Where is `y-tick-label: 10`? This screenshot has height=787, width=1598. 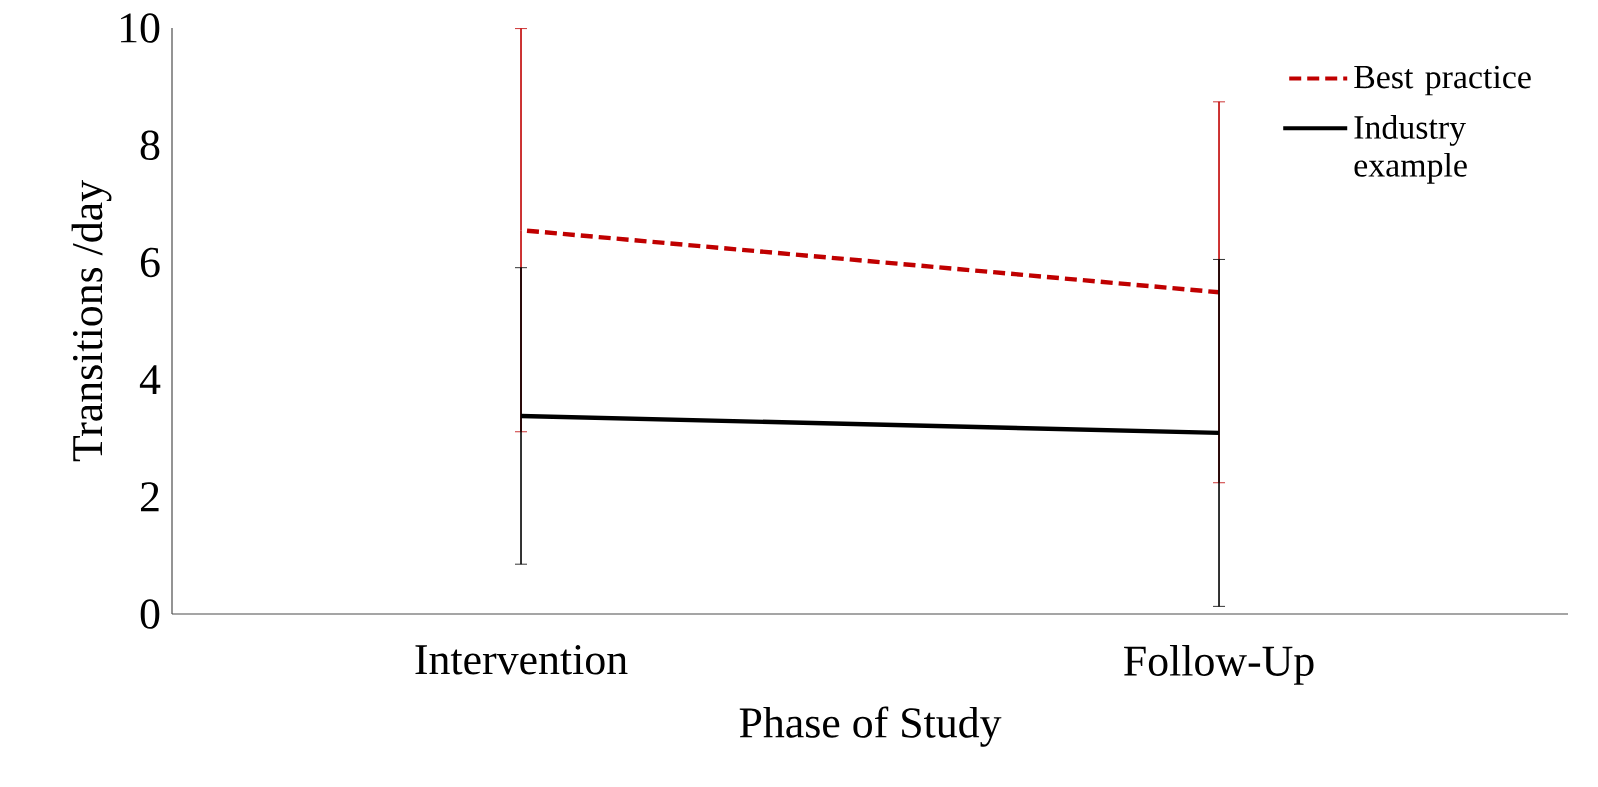 y-tick-label: 10 is located at coordinates (140, 28).